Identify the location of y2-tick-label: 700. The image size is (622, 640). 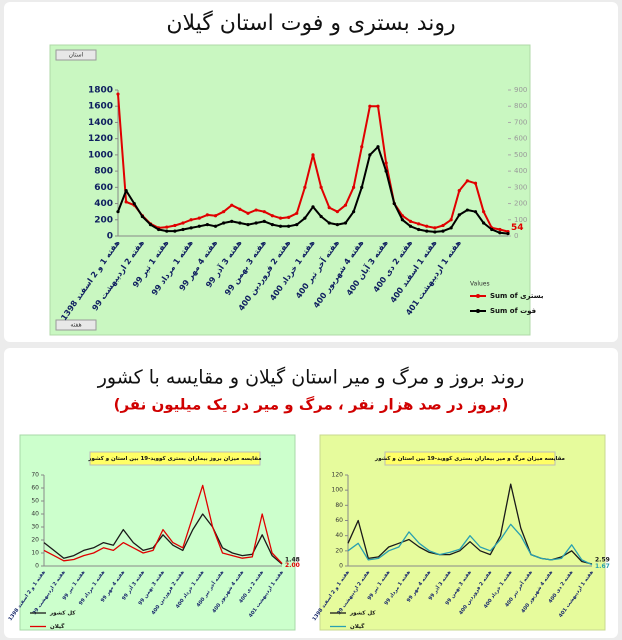
(520, 122).